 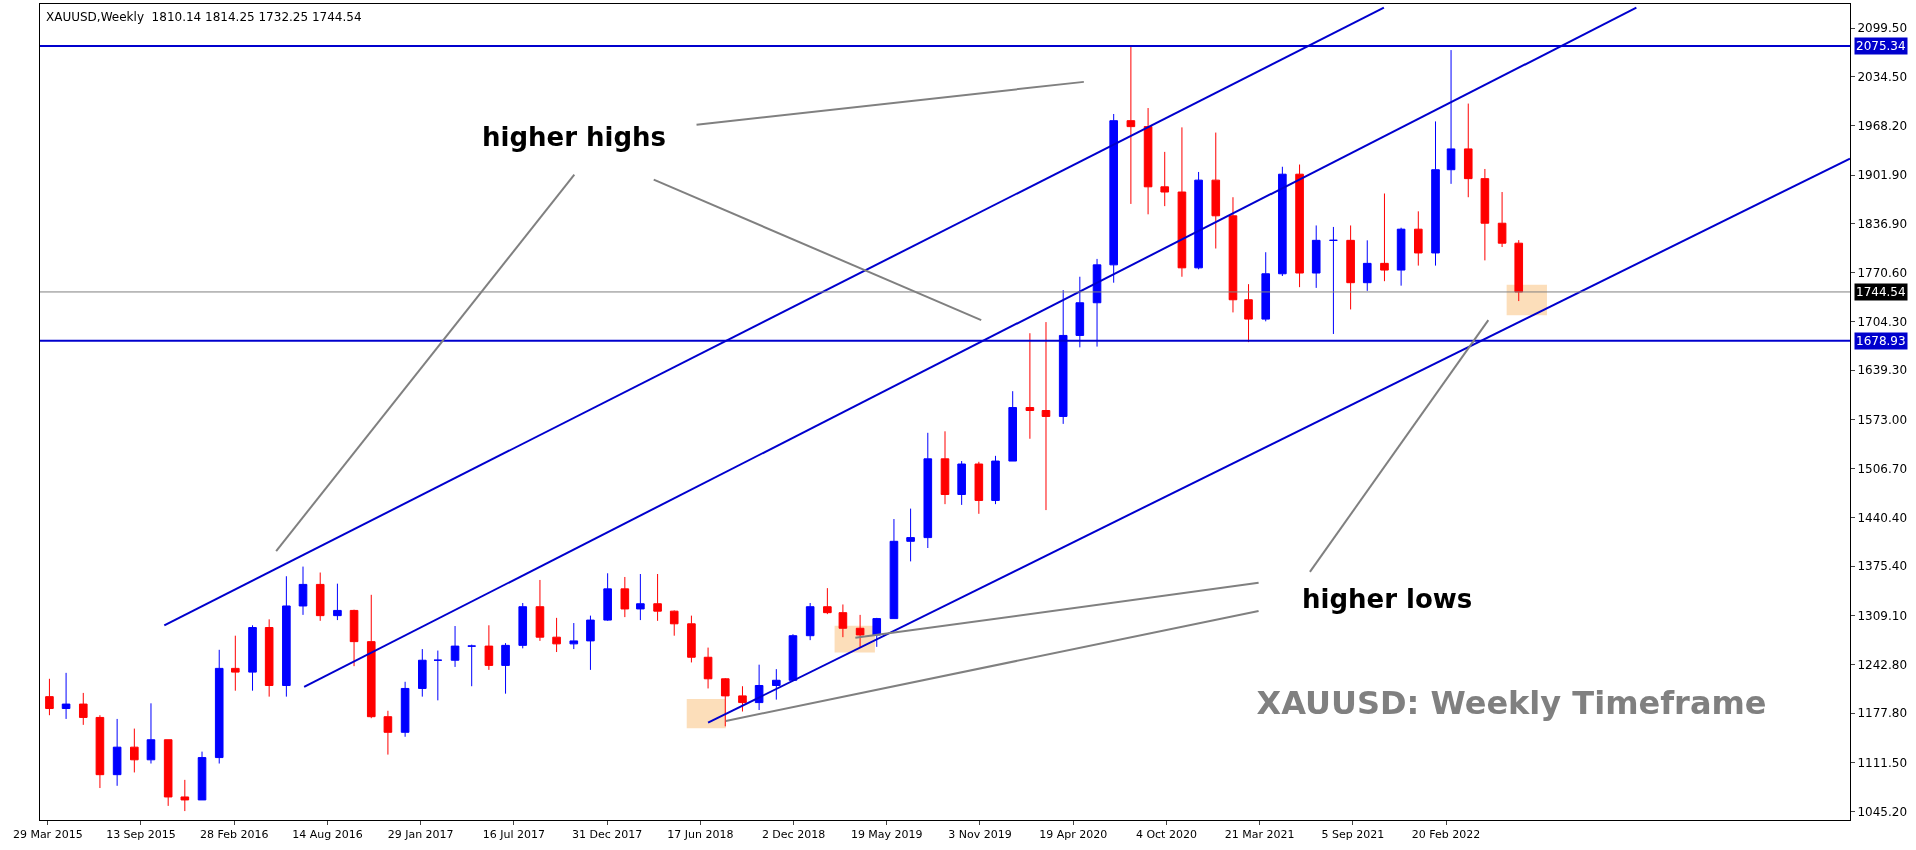 I want to click on x-tick-label: 19 May 2019, so click(x=886, y=835).